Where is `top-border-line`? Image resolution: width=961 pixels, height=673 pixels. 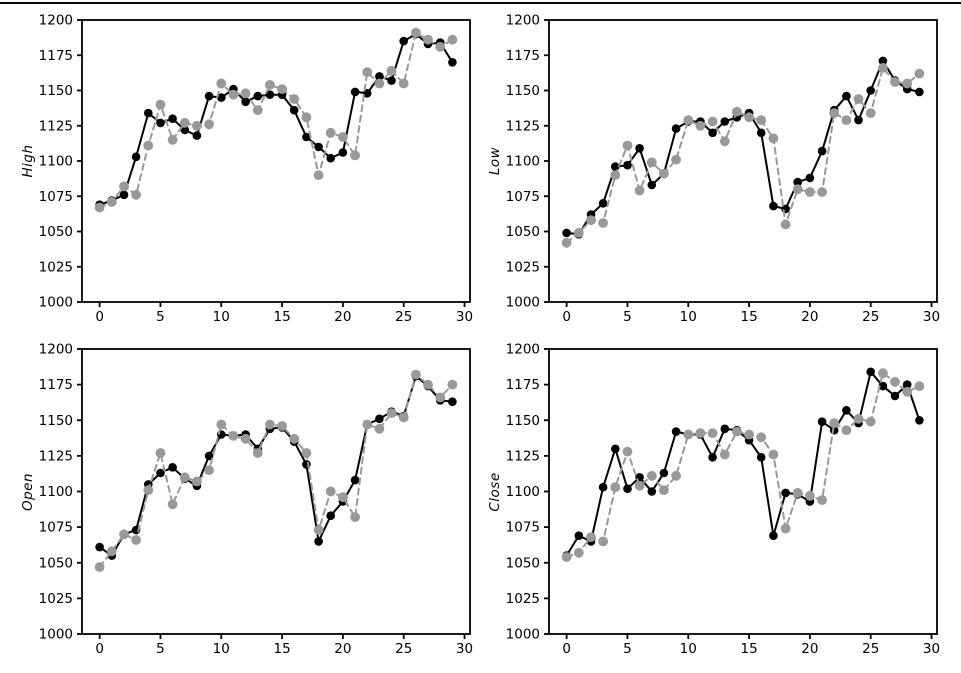 top-border-line is located at coordinates (480, 3).